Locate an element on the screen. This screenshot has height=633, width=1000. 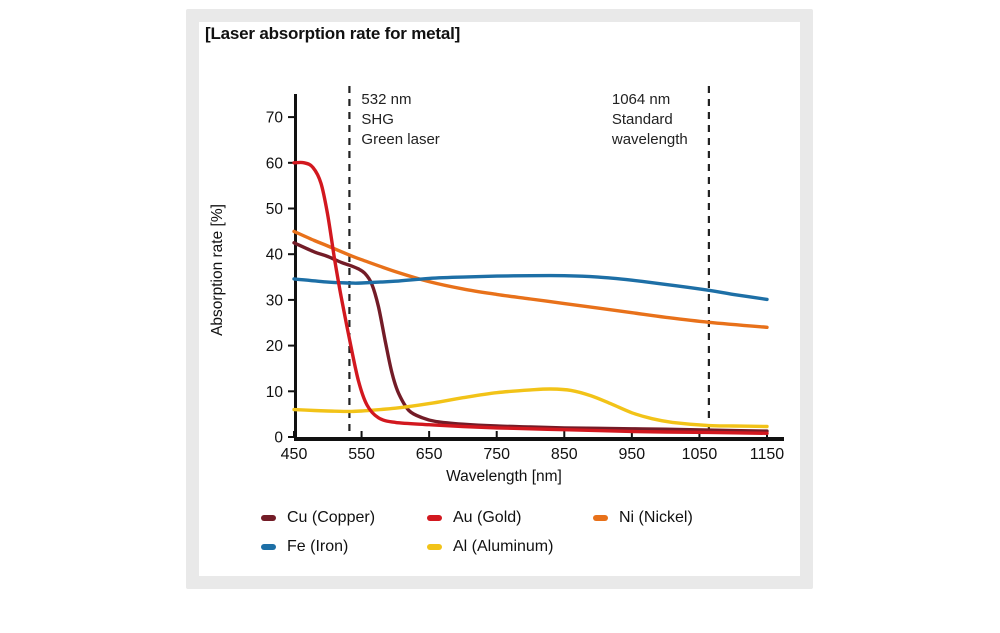
x-tick-label: 750 is located at coordinates (496, 454).